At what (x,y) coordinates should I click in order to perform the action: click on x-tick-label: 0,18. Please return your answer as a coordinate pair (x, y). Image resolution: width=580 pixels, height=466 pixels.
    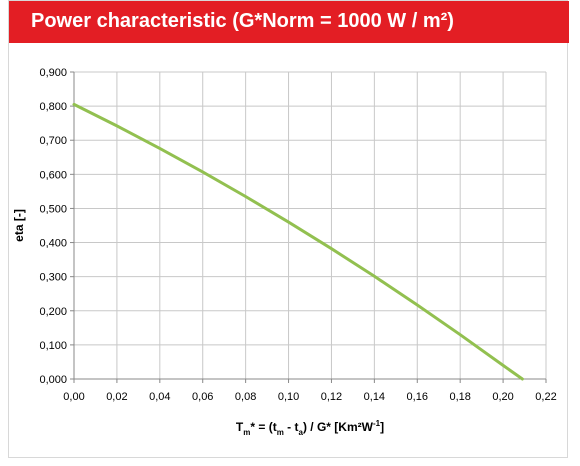
    Looking at the image, I should click on (459, 397).